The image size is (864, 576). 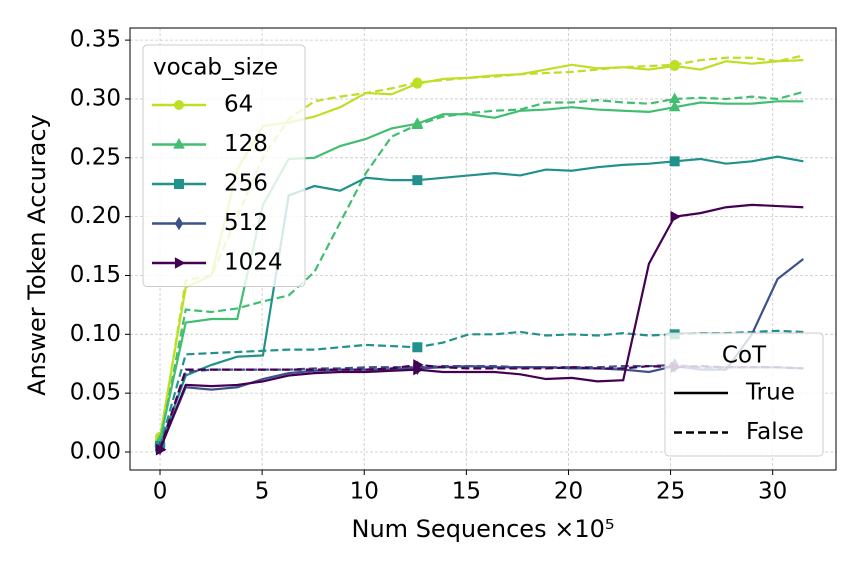 What do you see at coordinates (37, 255) in the screenshot?
I see `y-axis-label: Answer Token Accuracy` at bounding box center [37, 255].